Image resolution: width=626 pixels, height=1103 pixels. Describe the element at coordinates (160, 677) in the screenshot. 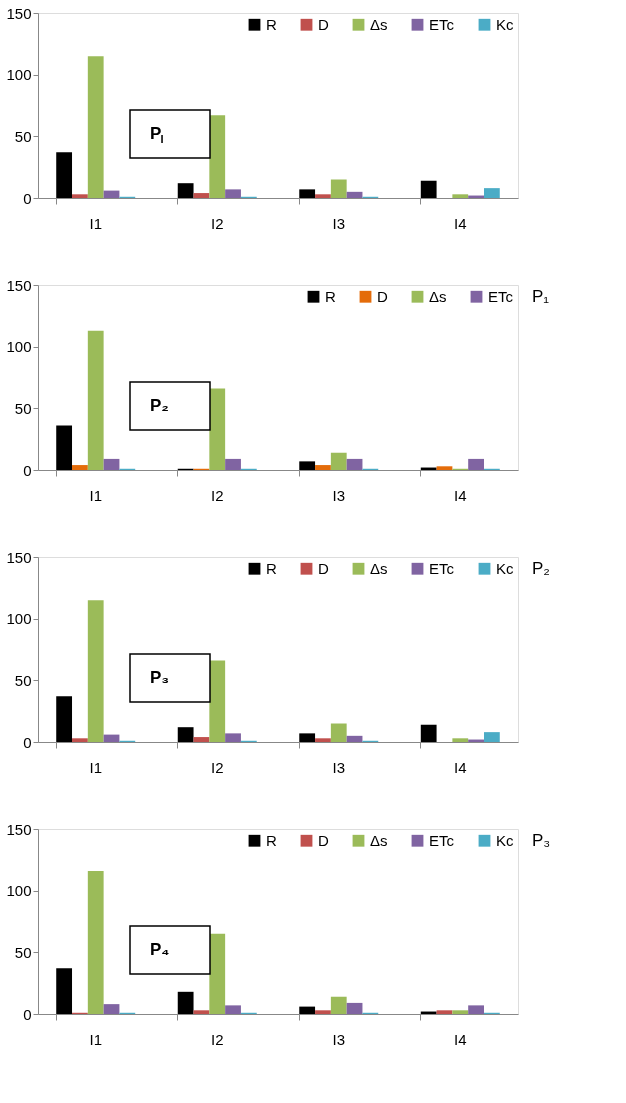

I see `annotation: P₃` at that location.